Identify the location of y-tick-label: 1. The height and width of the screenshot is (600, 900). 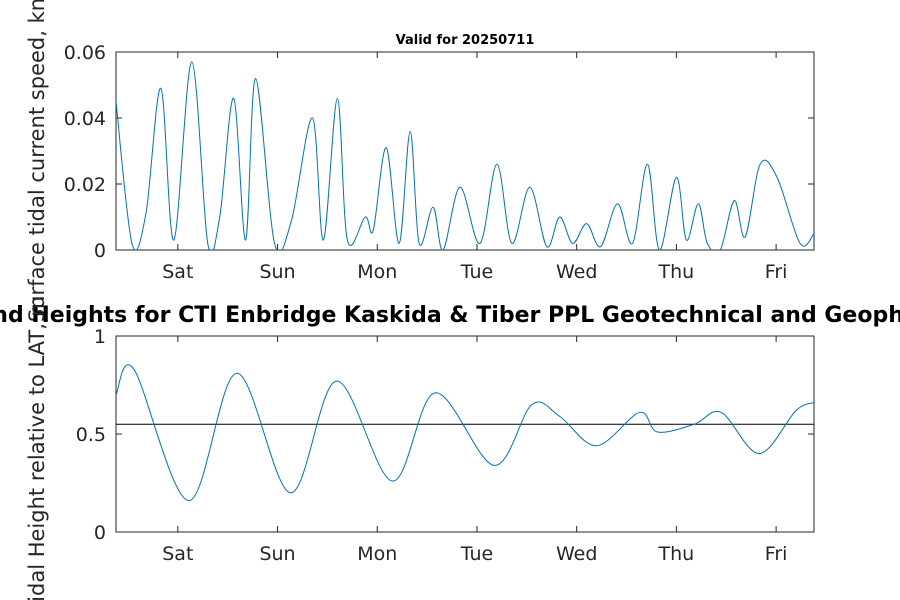
(100, 337).